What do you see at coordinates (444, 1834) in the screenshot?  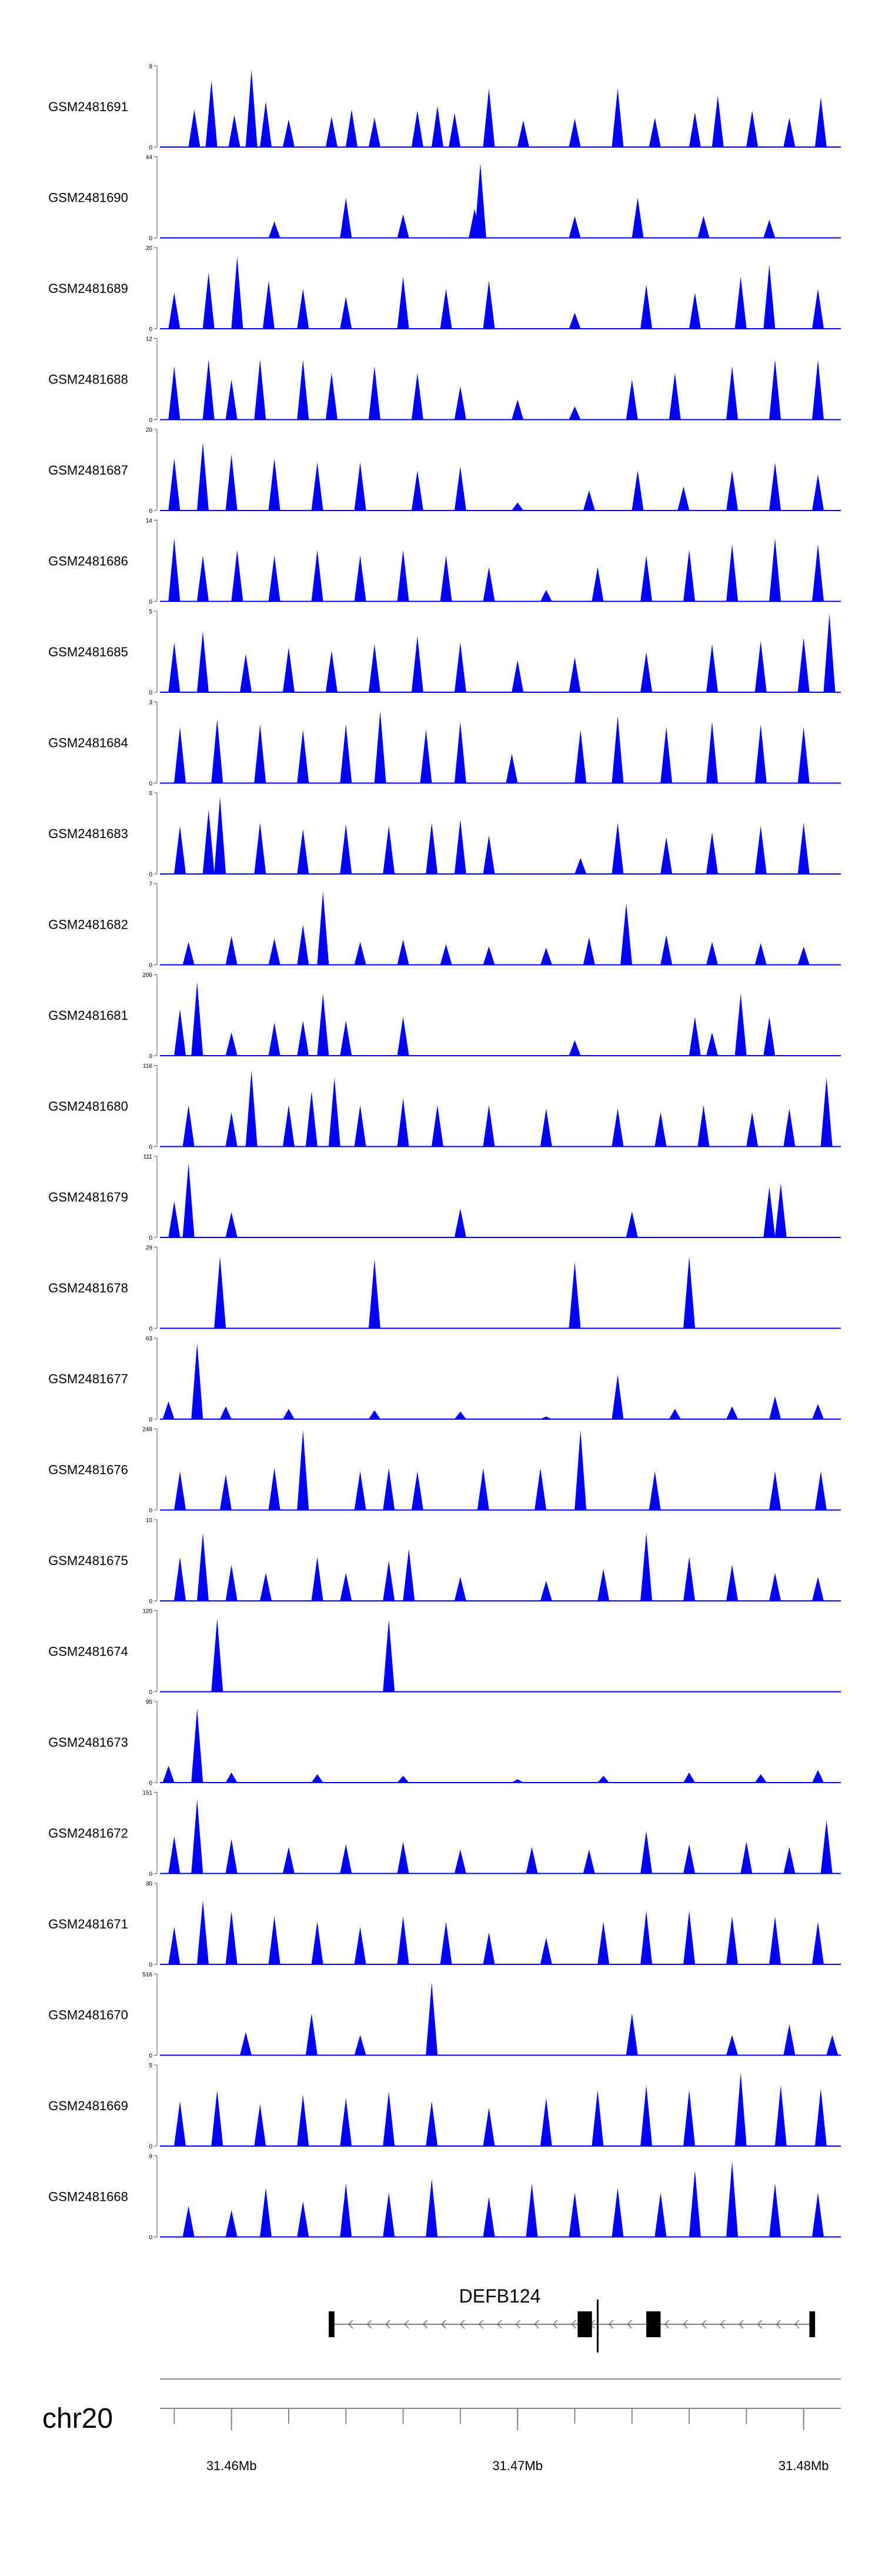 I see `track-gsm2481672: GSM2481672 151 0` at bounding box center [444, 1834].